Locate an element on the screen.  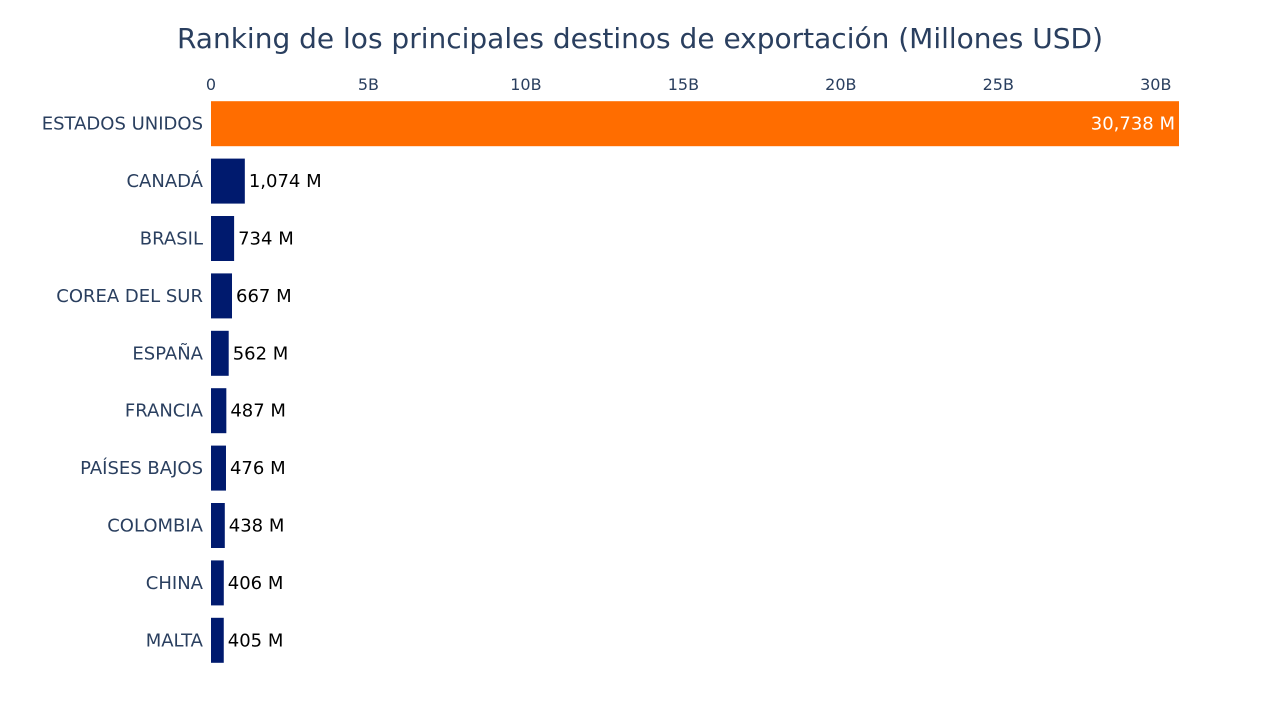
data-label: 562 M is located at coordinates (261, 353).